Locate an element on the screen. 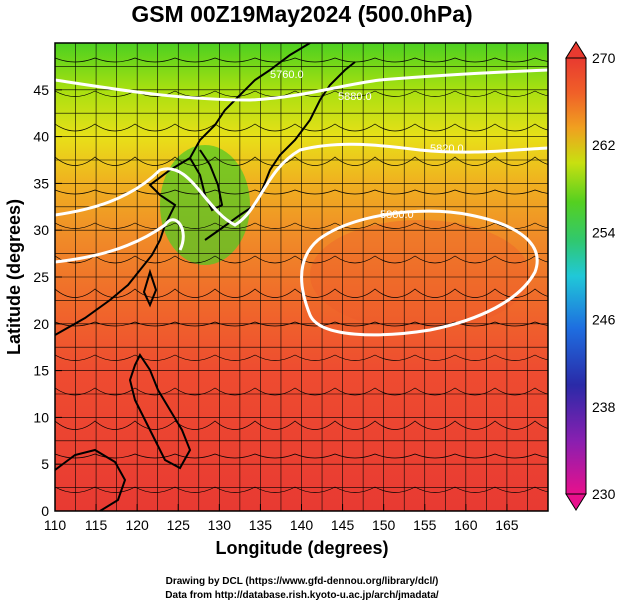  warm-high-patch is located at coordinates (420, 275).